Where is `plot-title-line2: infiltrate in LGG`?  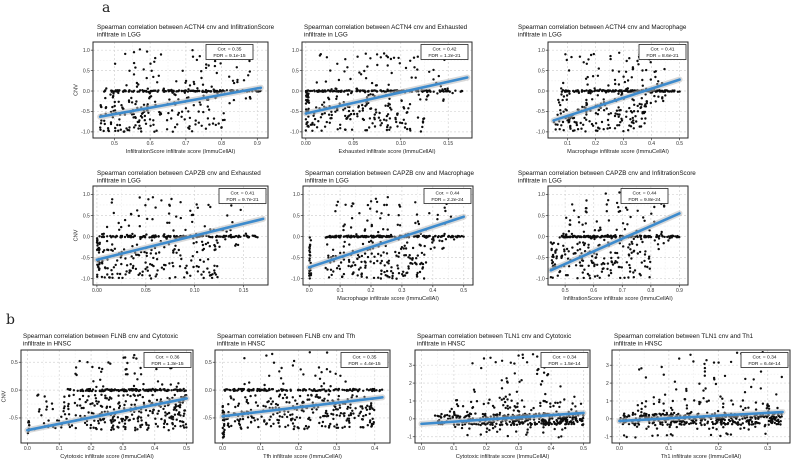 plot-title-line2: infiltrate in LGG is located at coordinates (540, 35).